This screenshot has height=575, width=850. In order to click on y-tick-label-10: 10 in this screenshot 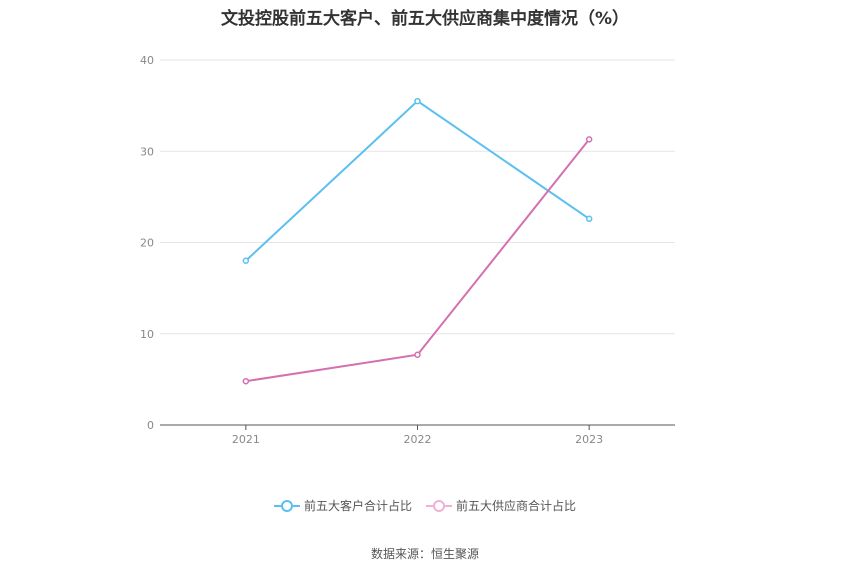, I will do `click(147, 334)`.